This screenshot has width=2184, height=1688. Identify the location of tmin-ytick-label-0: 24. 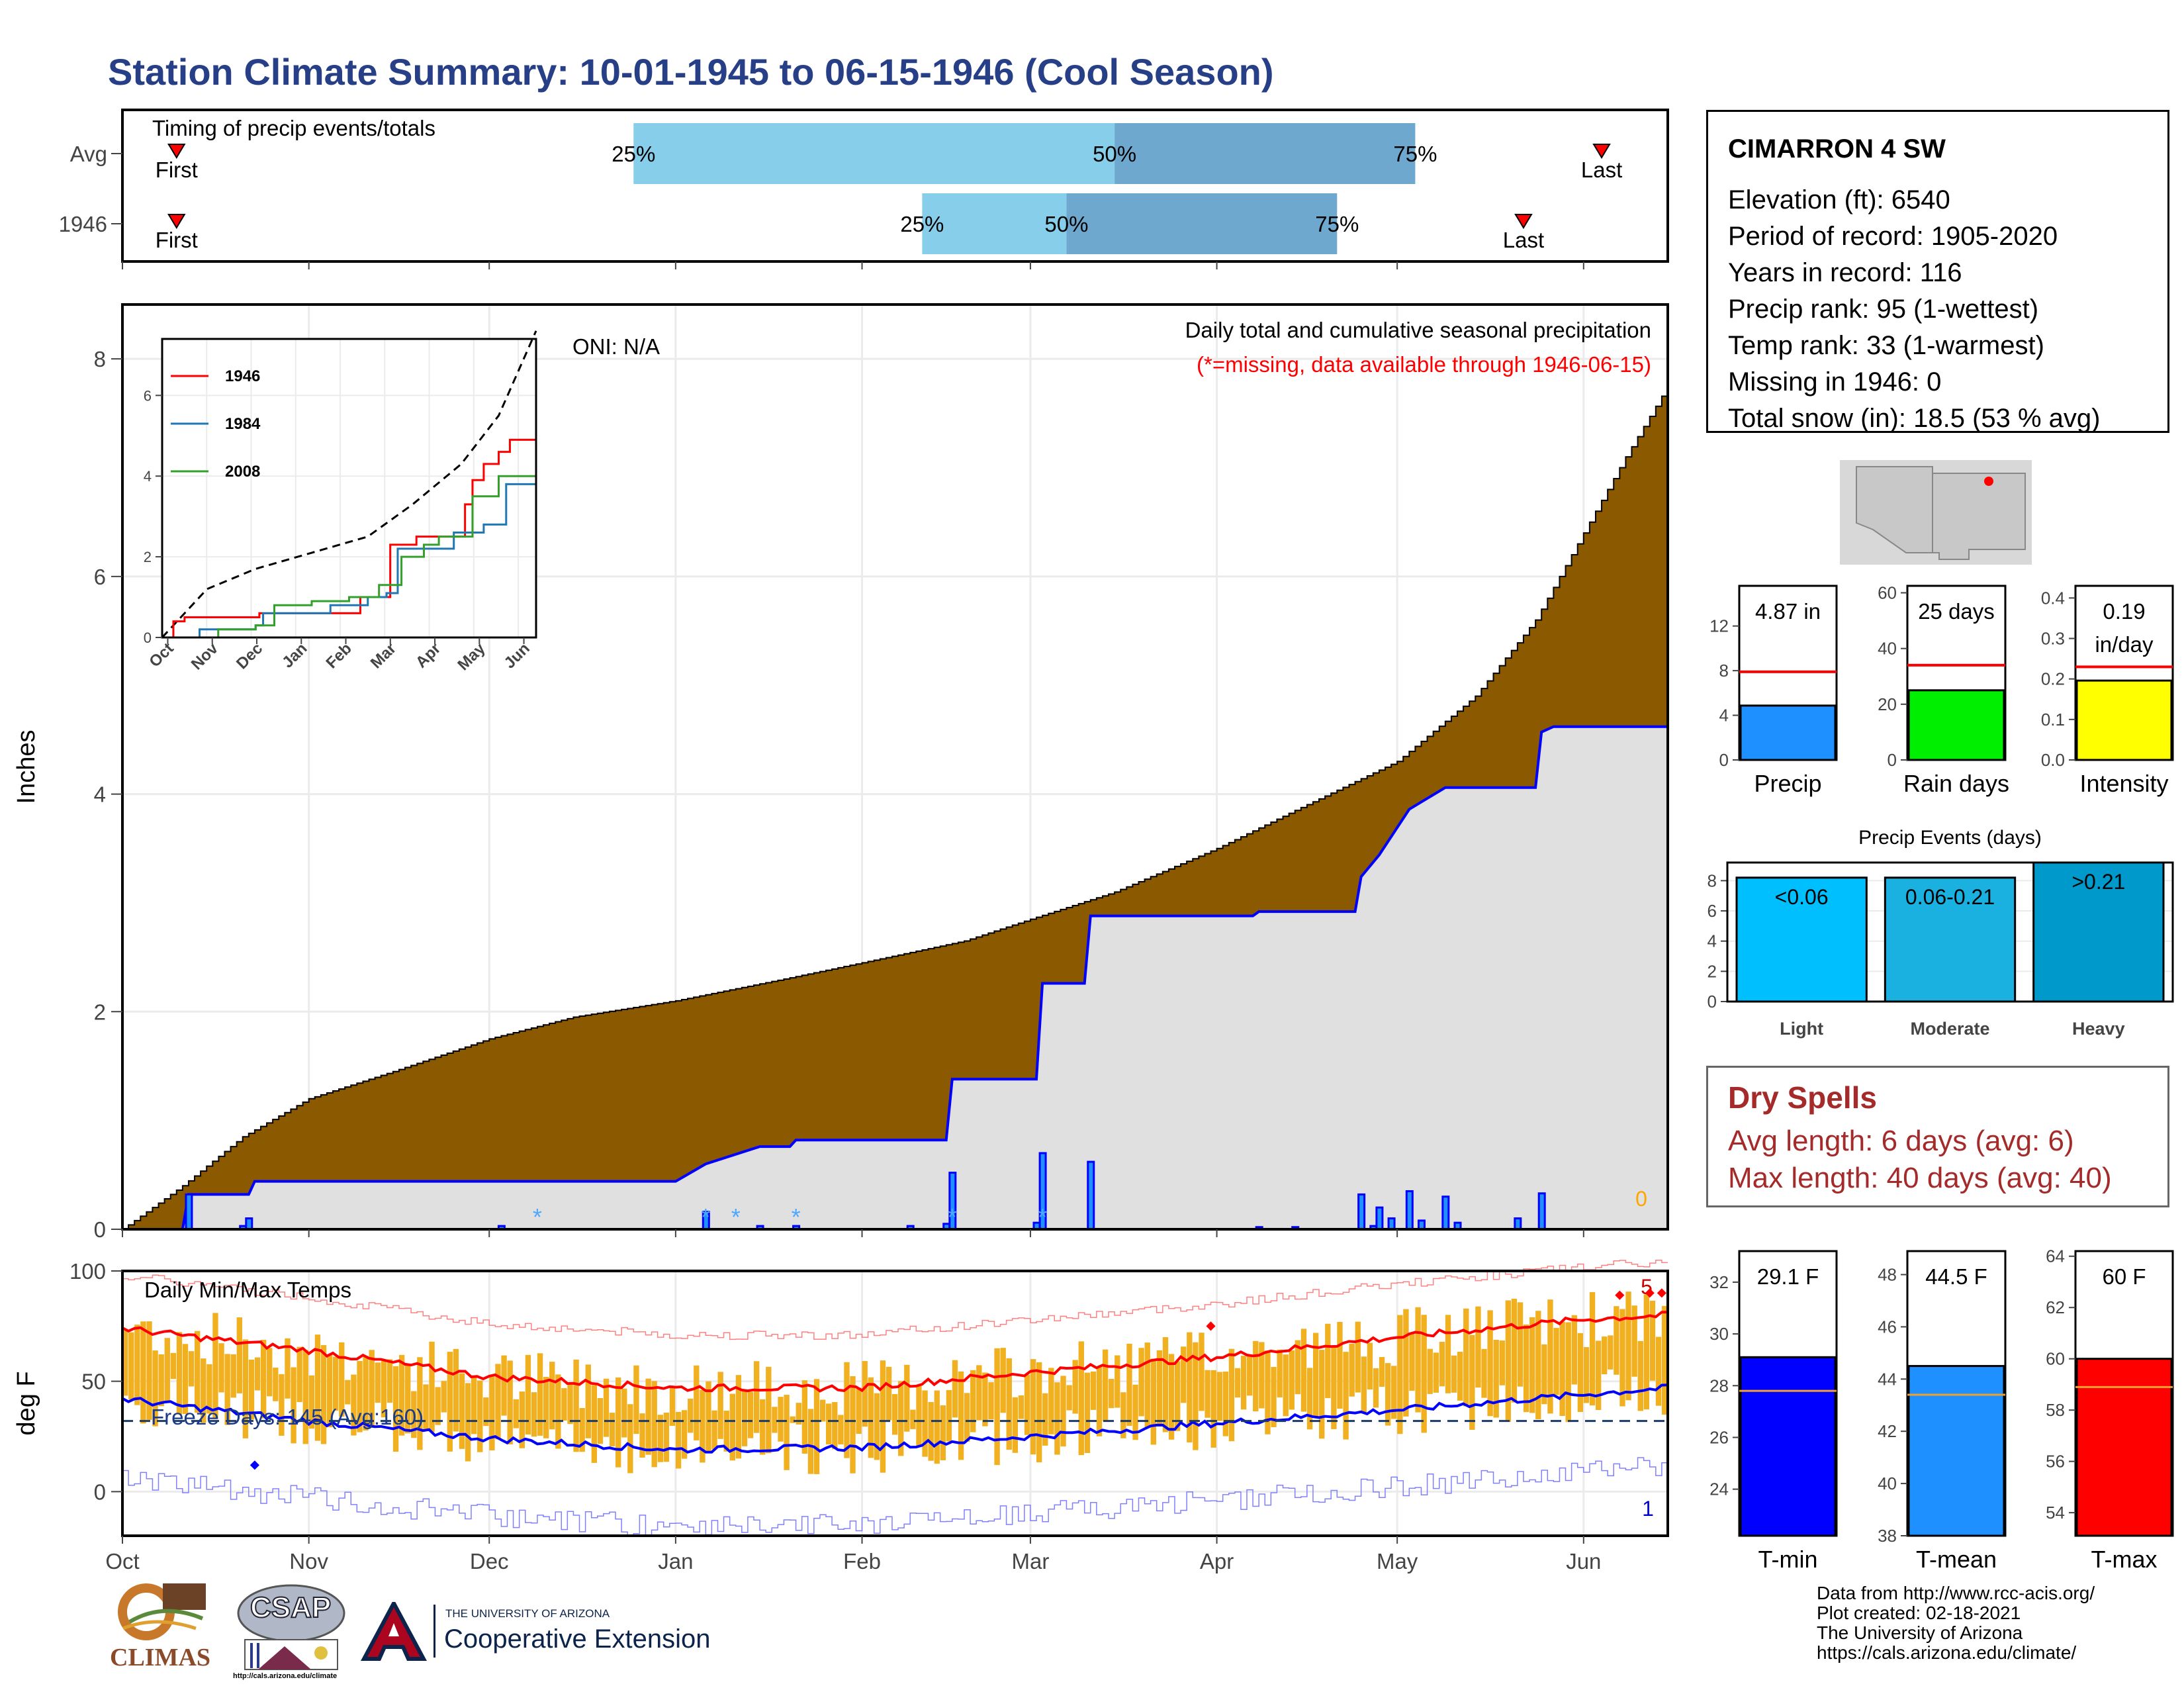
(1719, 1489).